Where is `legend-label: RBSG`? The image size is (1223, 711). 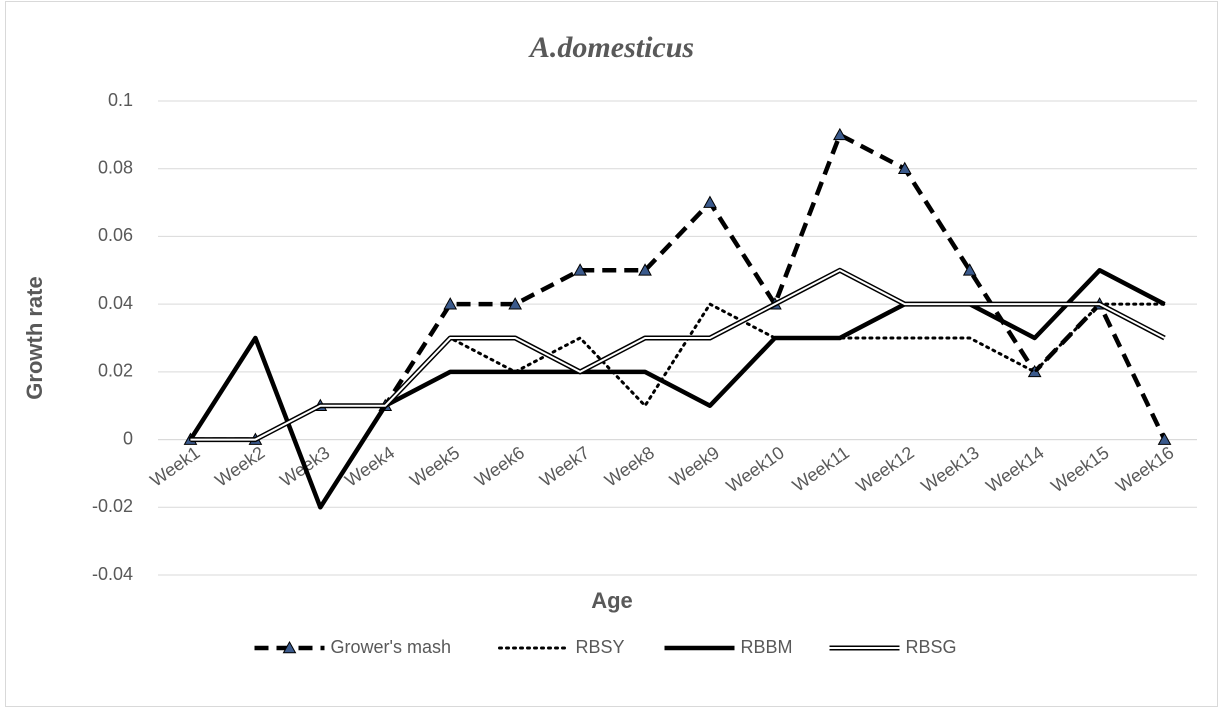 legend-label: RBSG is located at coordinates (931, 647).